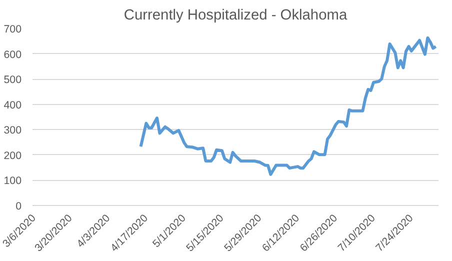 This screenshot has height=261, width=452. What do you see at coordinates (13, 181) in the screenshot?
I see `y-tick-label: 100` at bounding box center [13, 181].